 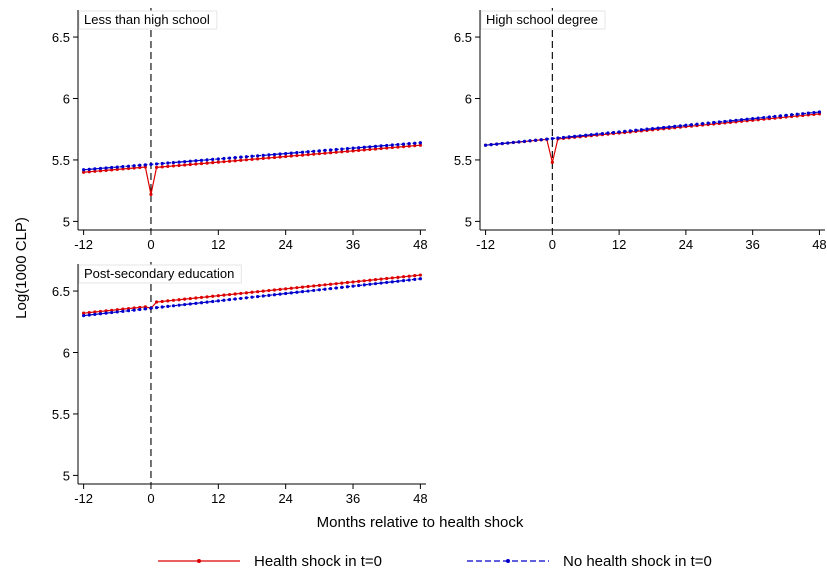 What do you see at coordinates (420, 244) in the screenshot?
I see `x-tick-label: 48` at bounding box center [420, 244].